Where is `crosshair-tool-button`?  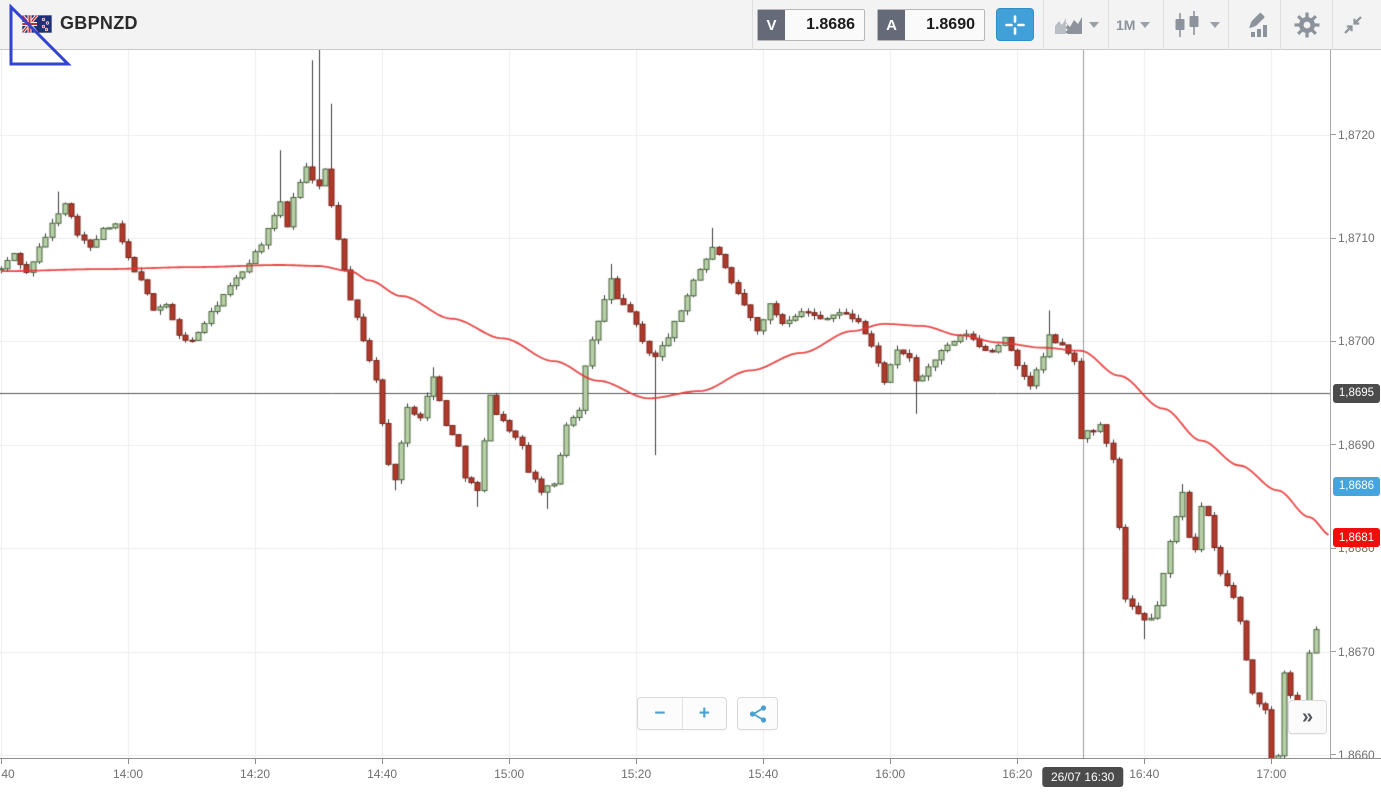
crosshair-tool-button is located at coordinates (1015, 24).